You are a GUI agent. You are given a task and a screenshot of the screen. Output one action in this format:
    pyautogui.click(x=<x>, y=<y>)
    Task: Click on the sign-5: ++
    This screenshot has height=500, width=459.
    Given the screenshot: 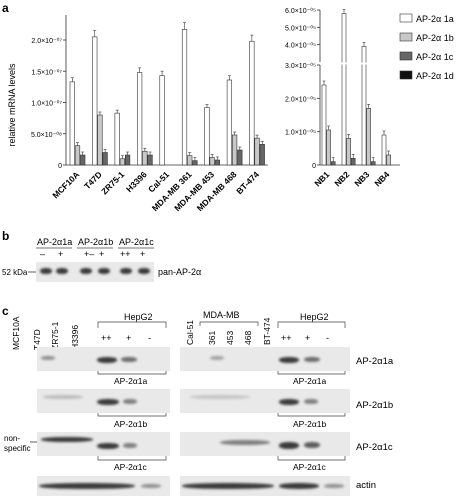 What is the action you would take?
    pyautogui.click(x=125, y=254)
    